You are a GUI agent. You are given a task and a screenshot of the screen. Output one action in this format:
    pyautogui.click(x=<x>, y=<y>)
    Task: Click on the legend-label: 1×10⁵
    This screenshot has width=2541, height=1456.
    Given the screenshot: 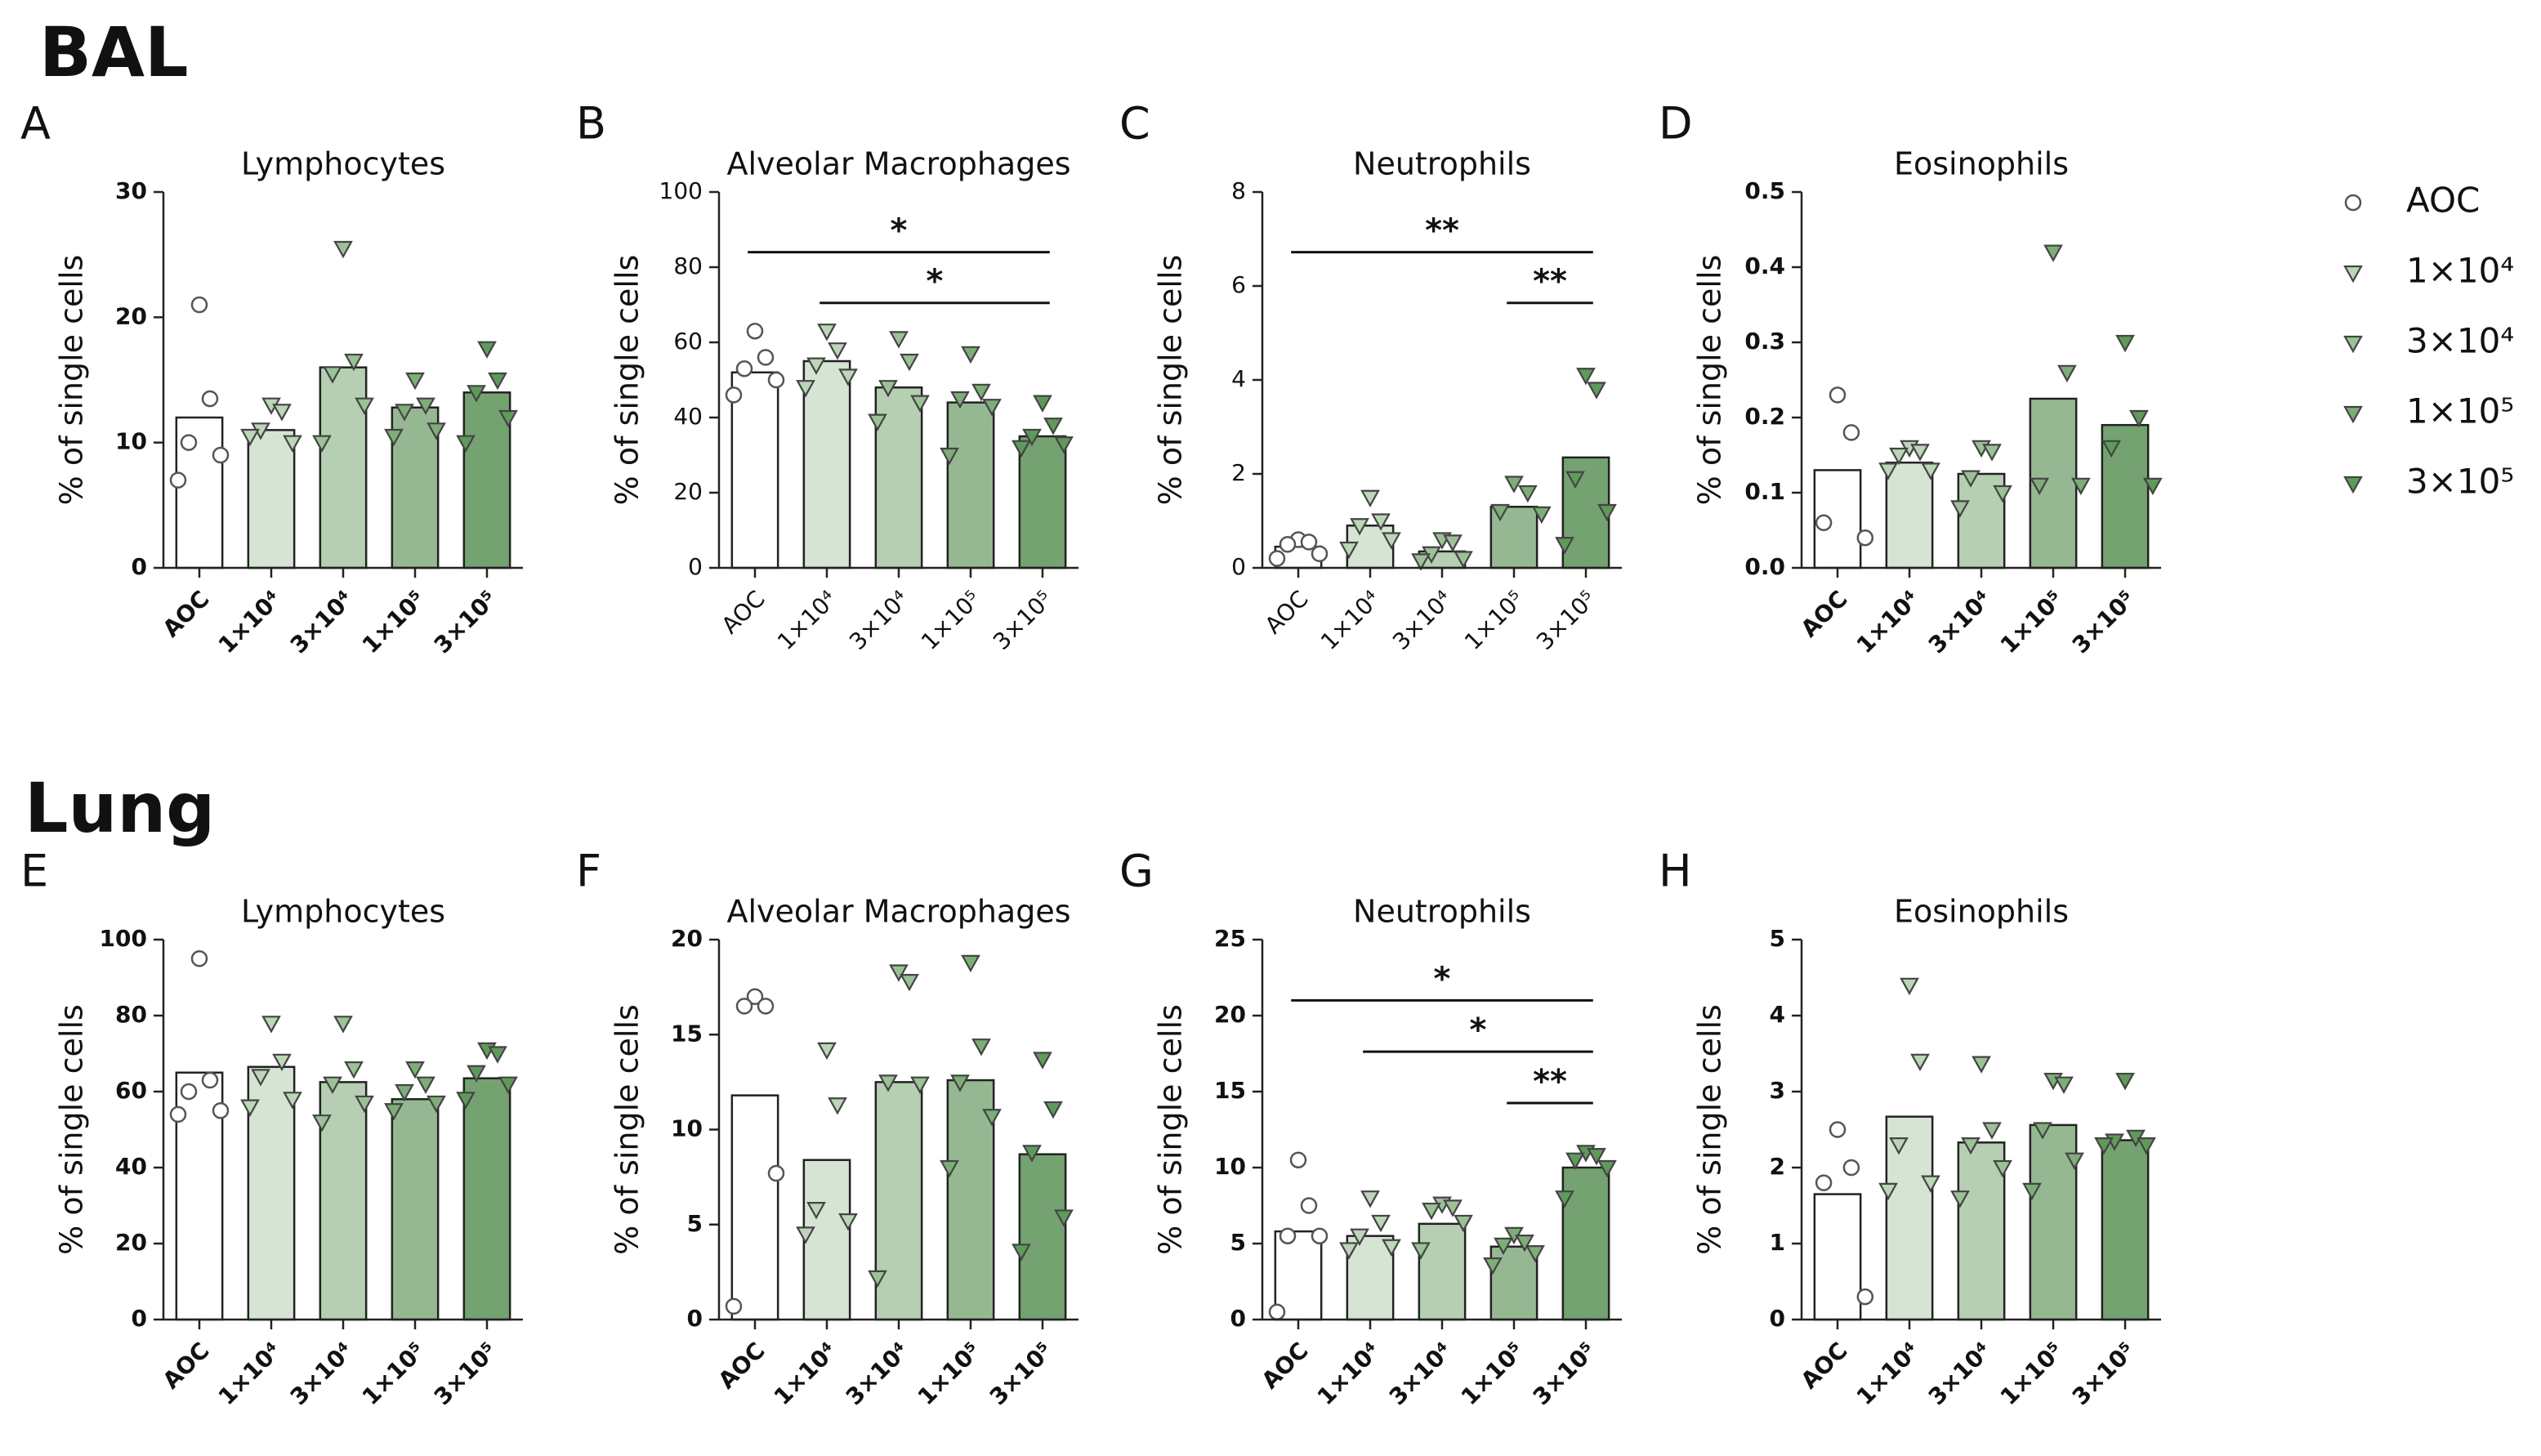 What is the action you would take?
    pyautogui.click(x=2460, y=411)
    